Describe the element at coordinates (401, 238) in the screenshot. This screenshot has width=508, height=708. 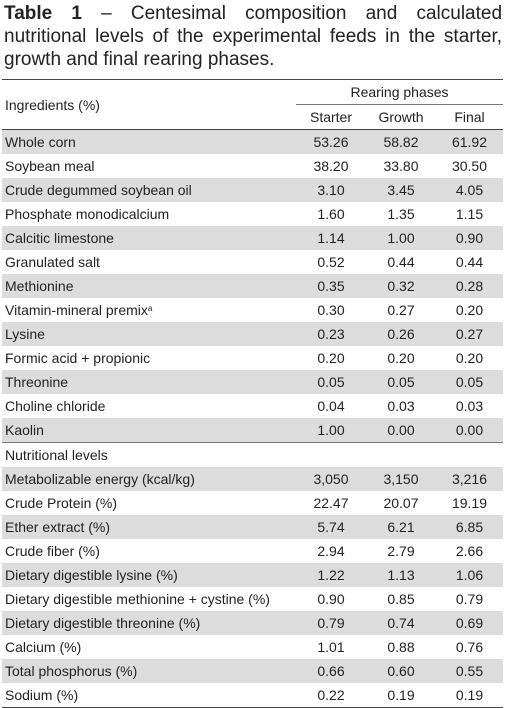
I see `cell-growth: 1.00` at that location.